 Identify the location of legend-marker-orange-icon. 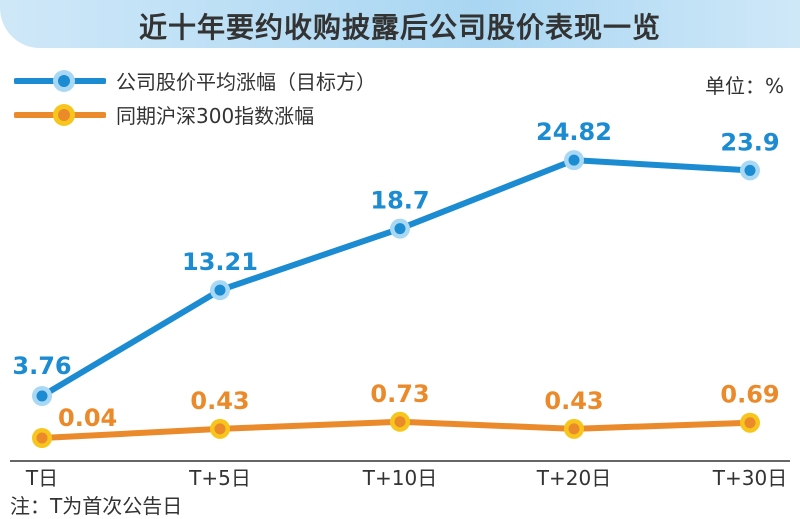
(60, 114).